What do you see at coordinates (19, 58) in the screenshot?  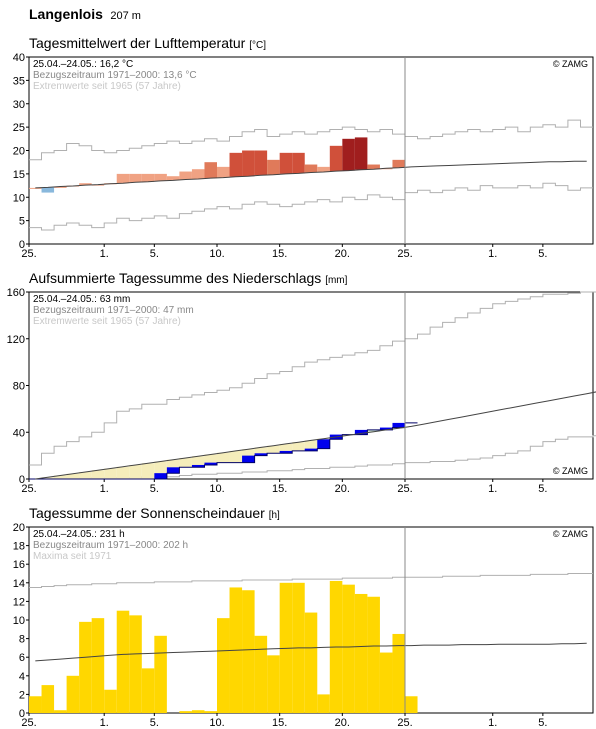 I see `y-tick-label: 40` at bounding box center [19, 58].